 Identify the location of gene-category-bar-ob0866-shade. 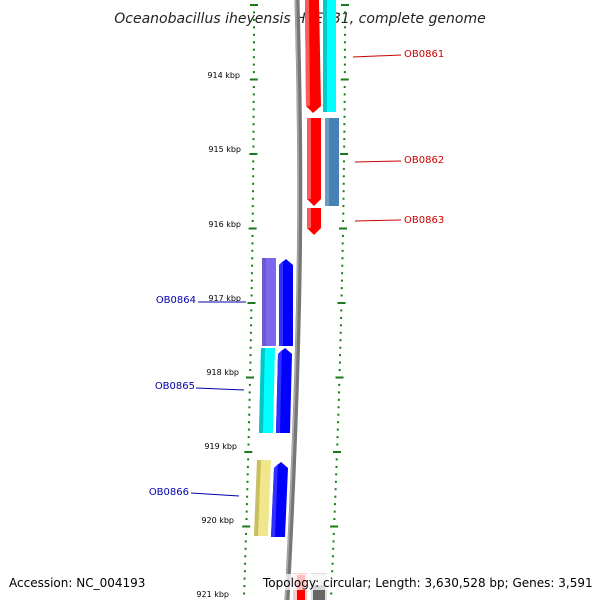
(257, 498).